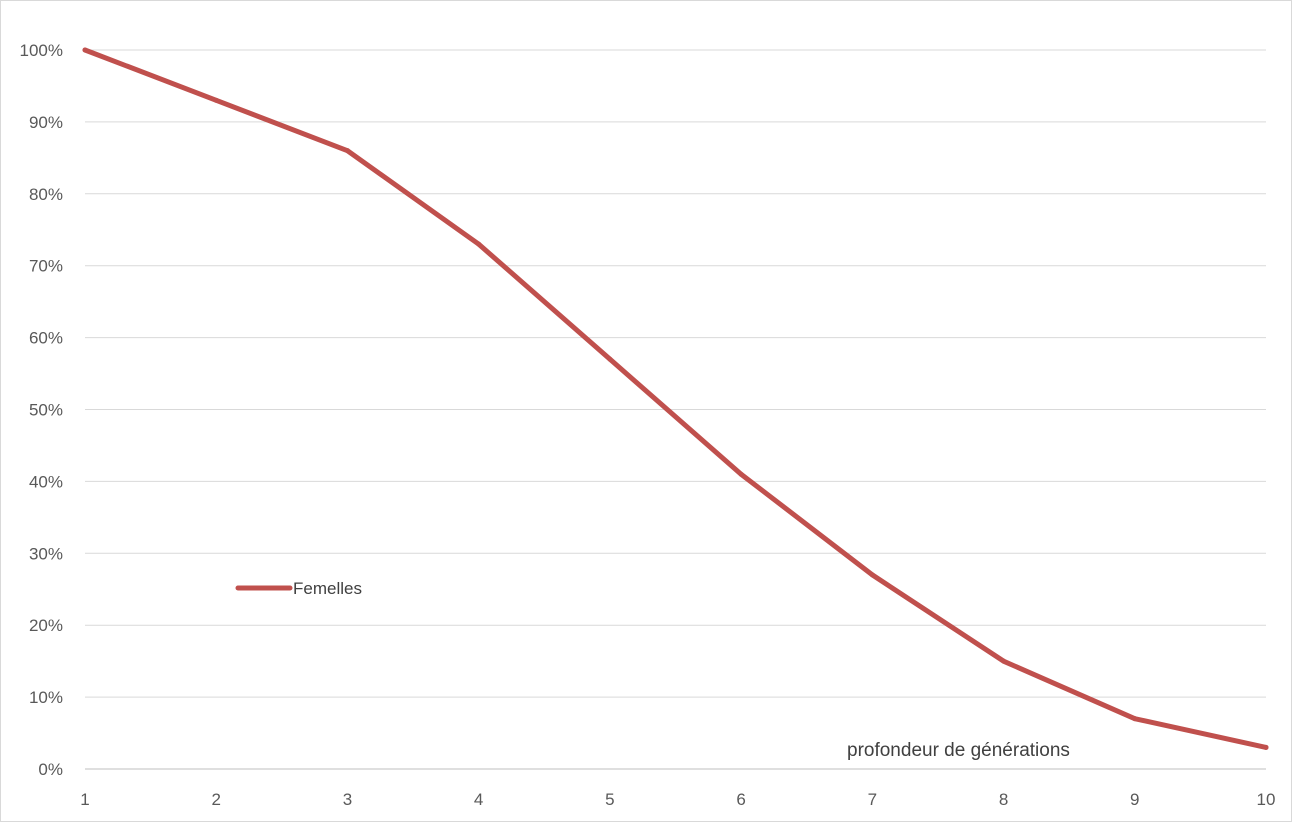 Image resolution: width=1292 pixels, height=823 pixels. Describe the element at coordinates (1003, 799) in the screenshot. I see `x-tick-label: 8` at that location.